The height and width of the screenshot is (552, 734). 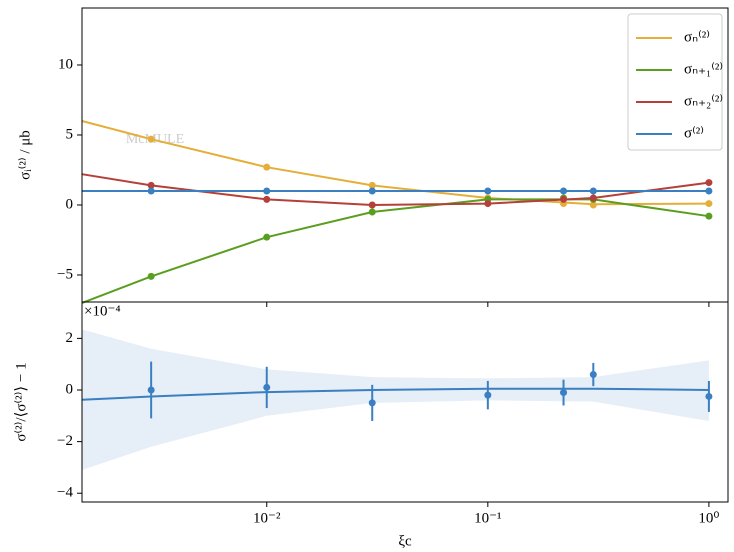 I want to click on legend-label: σₙ₊₂⁽²⁾, so click(x=703, y=101).